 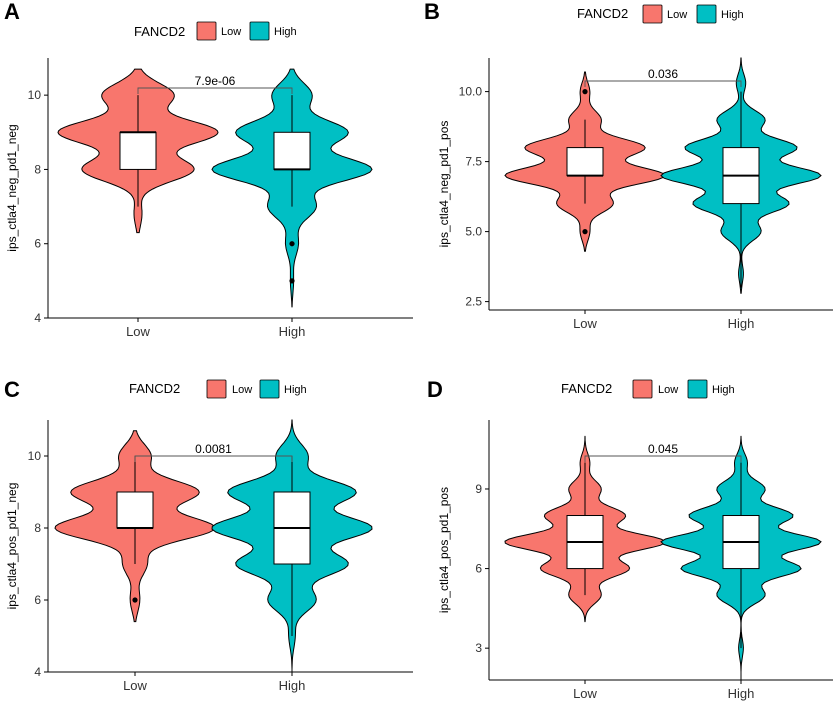 I want to click on p-value-label: 7.9e-06, so click(x=215, y=81).